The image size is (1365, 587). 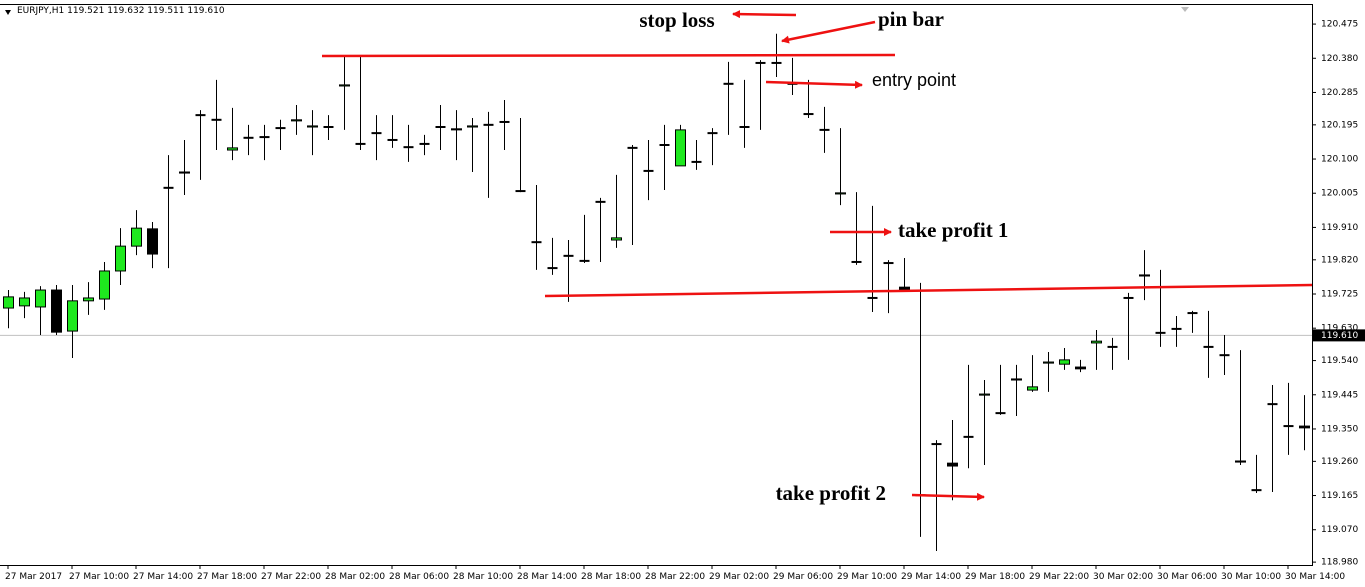 I want to click on x-tick-label: 28 Mar 22:00, so click(x=675, y=577).